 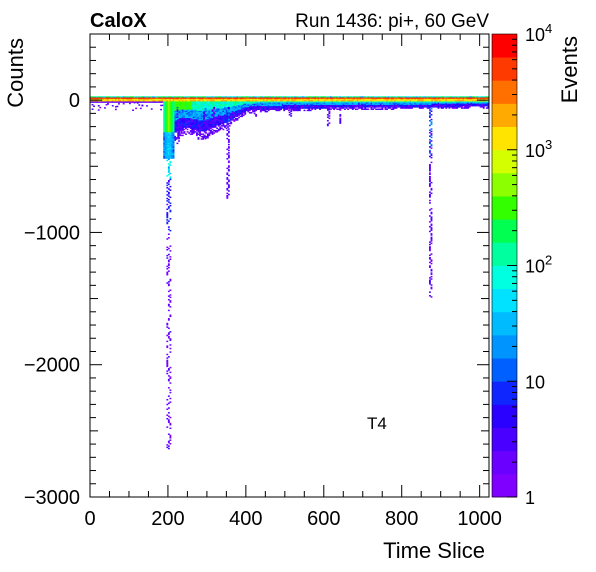 I want to click on color-scale-band, so click(x=504, y=161).